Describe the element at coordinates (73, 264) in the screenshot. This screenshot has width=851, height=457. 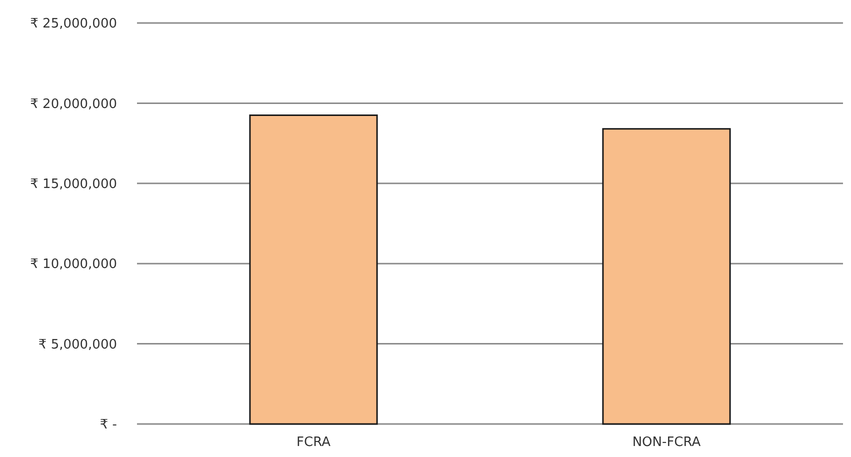
I see `y-tick-label: ₹ 10,000,000` at that location.